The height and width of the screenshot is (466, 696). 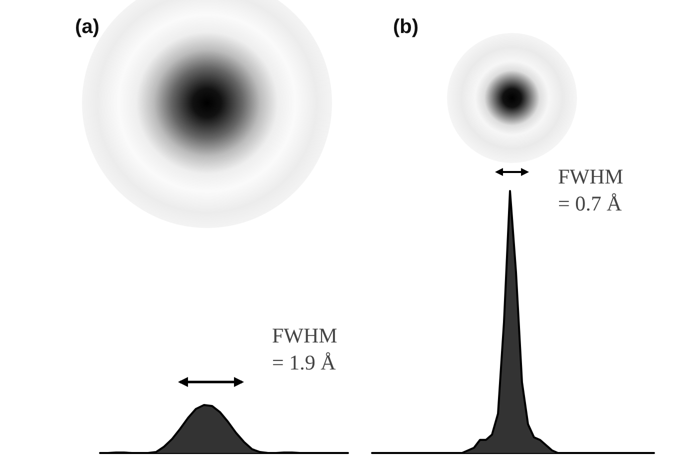 What do you see at coordinates (87, 27) in the screenshot?
I see `chart-title: (a)` at bounding box center [87, 27].